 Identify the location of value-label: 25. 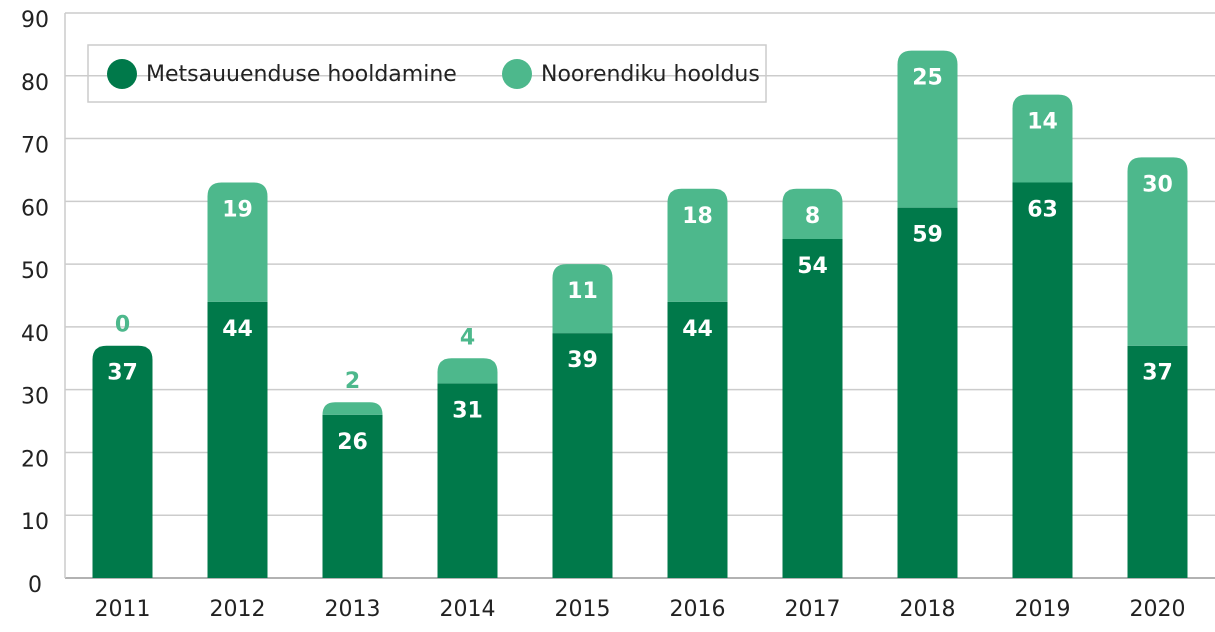
(927, 78).